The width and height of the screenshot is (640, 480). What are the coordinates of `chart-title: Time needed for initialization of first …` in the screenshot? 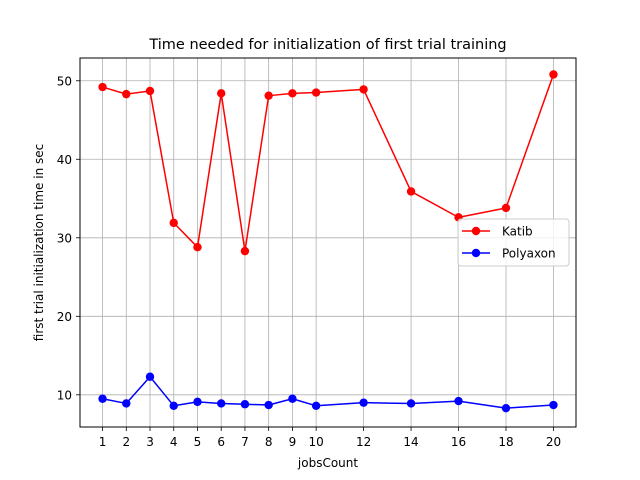 It's located at (327, 45).